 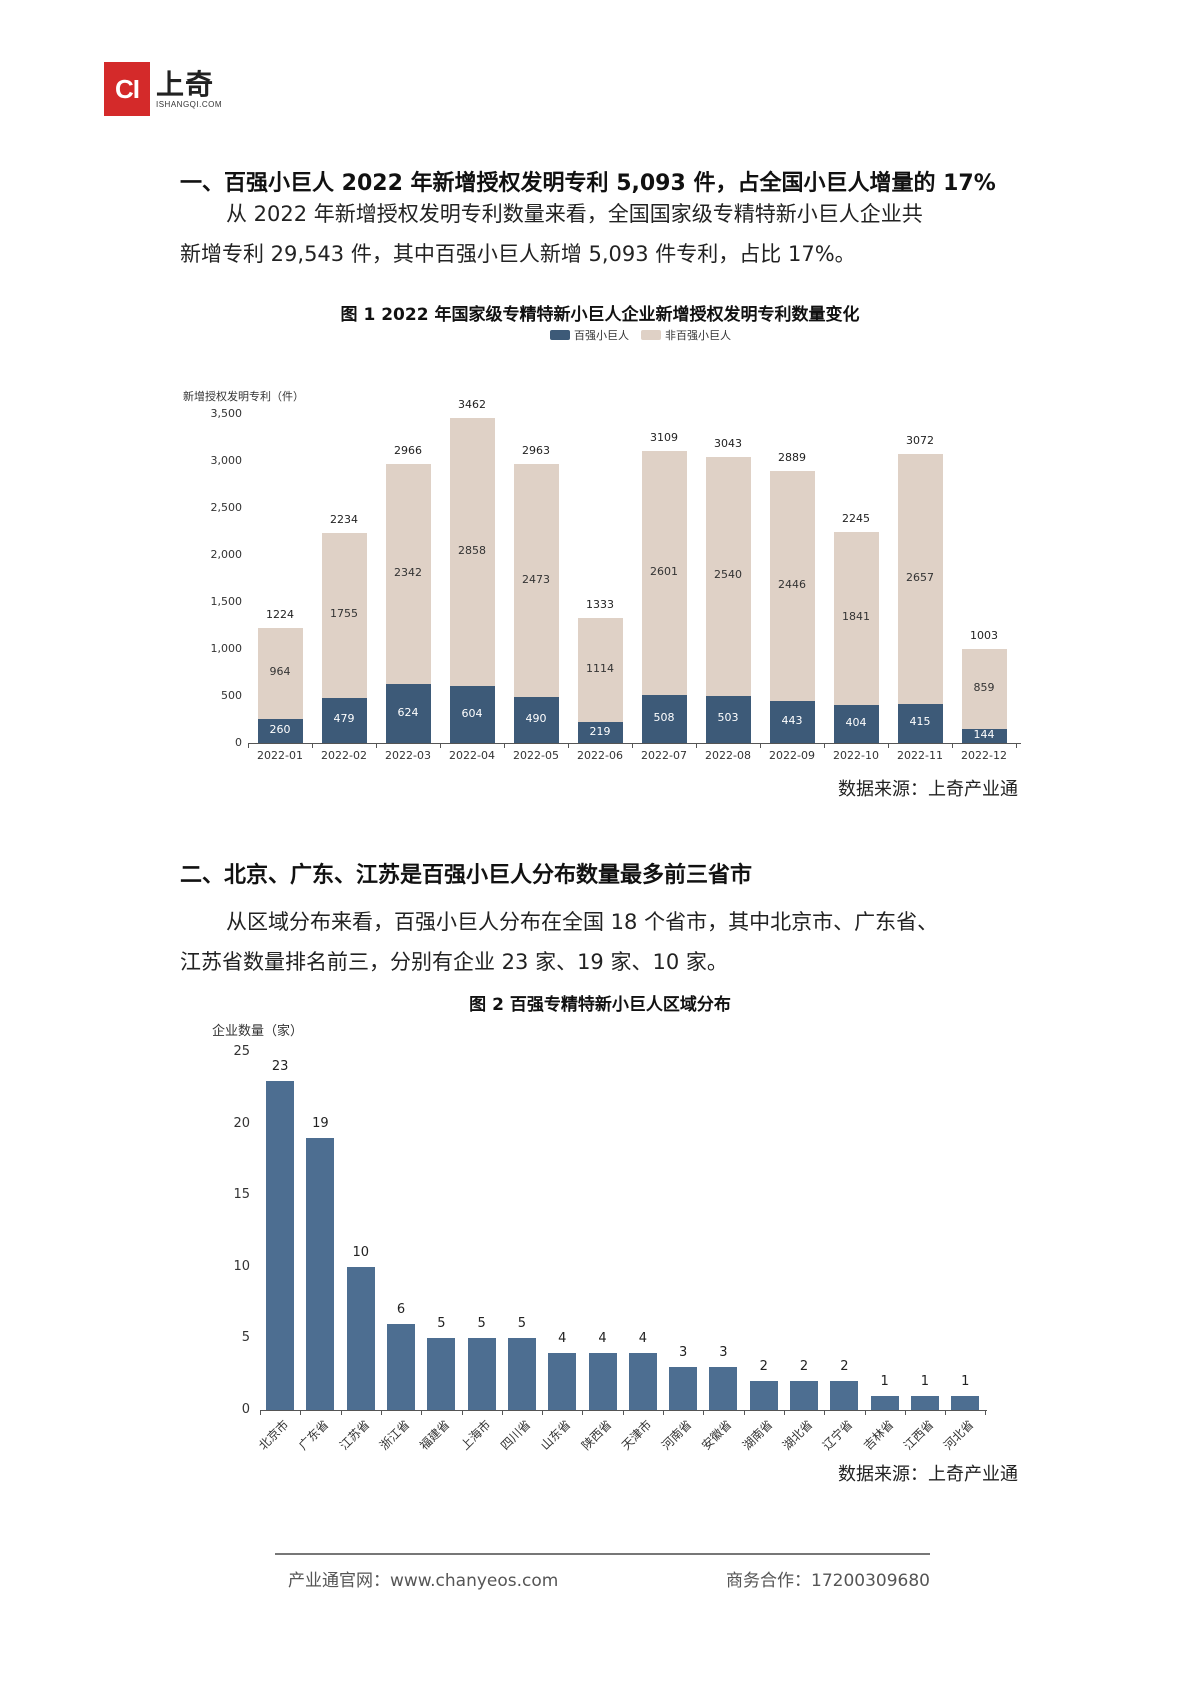 I want to click on figure2-source: 数据来源：上奇产业通, so click(x=928, y=1474).